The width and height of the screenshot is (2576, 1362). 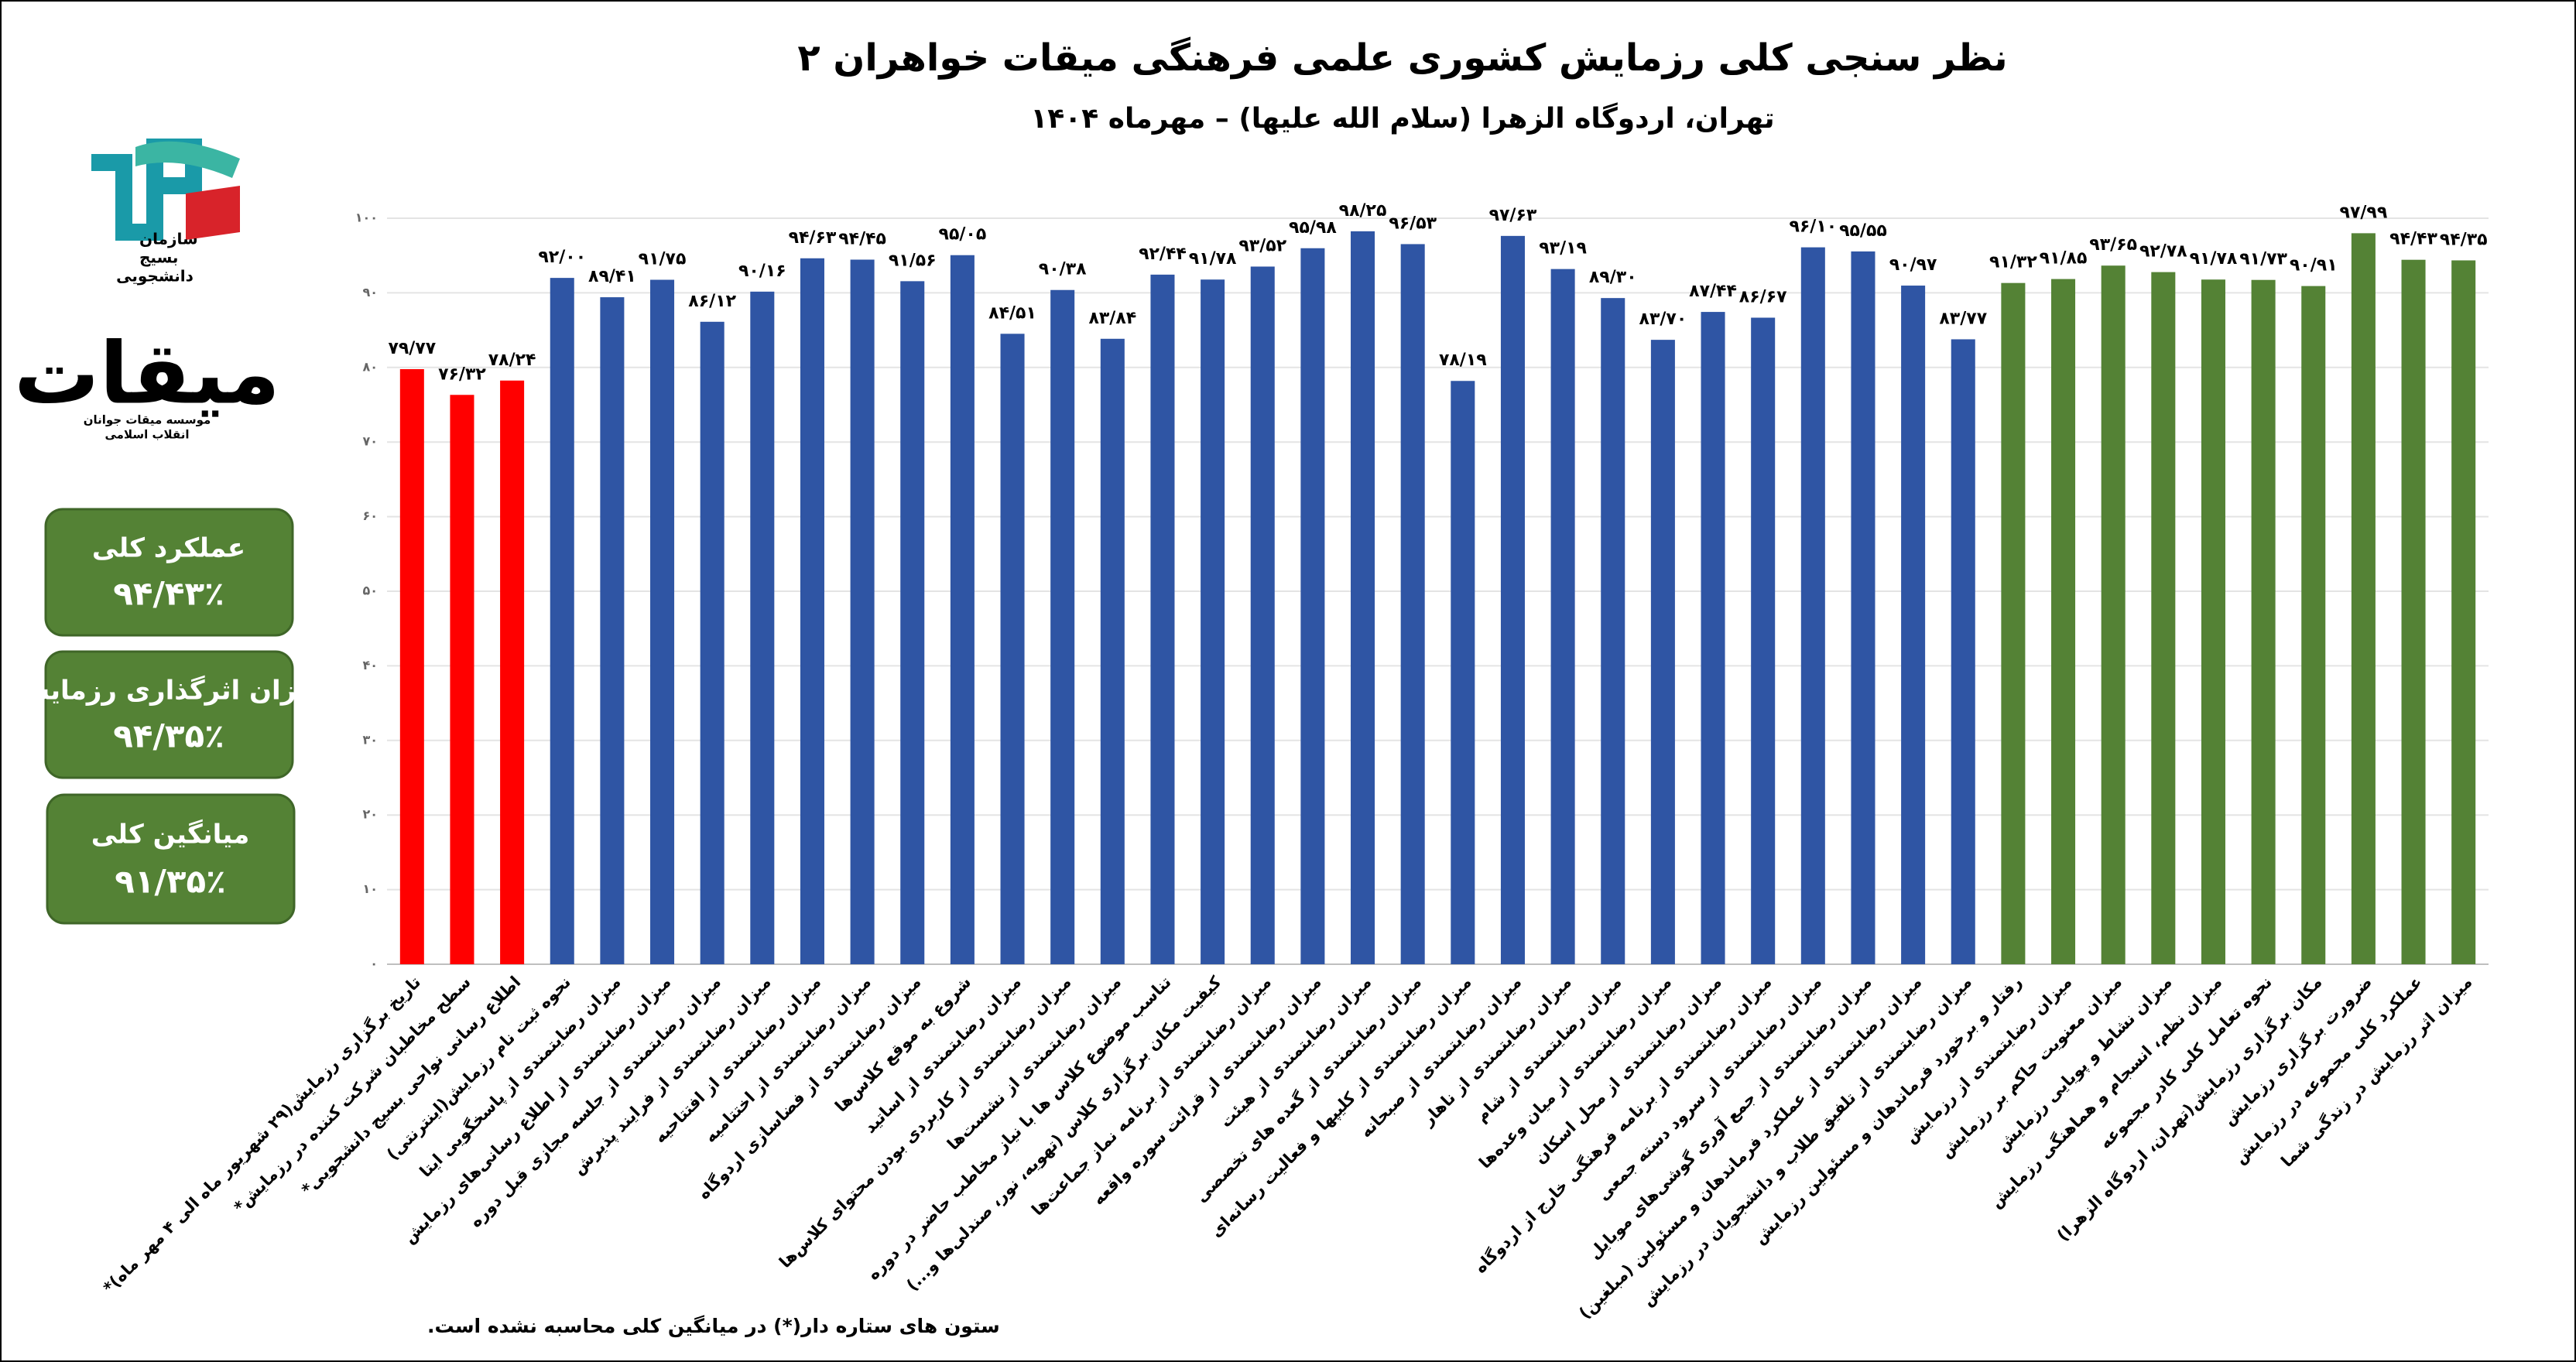 I want to click on value-label: ۹۶/۱۰, so click(x=1813, y=227).